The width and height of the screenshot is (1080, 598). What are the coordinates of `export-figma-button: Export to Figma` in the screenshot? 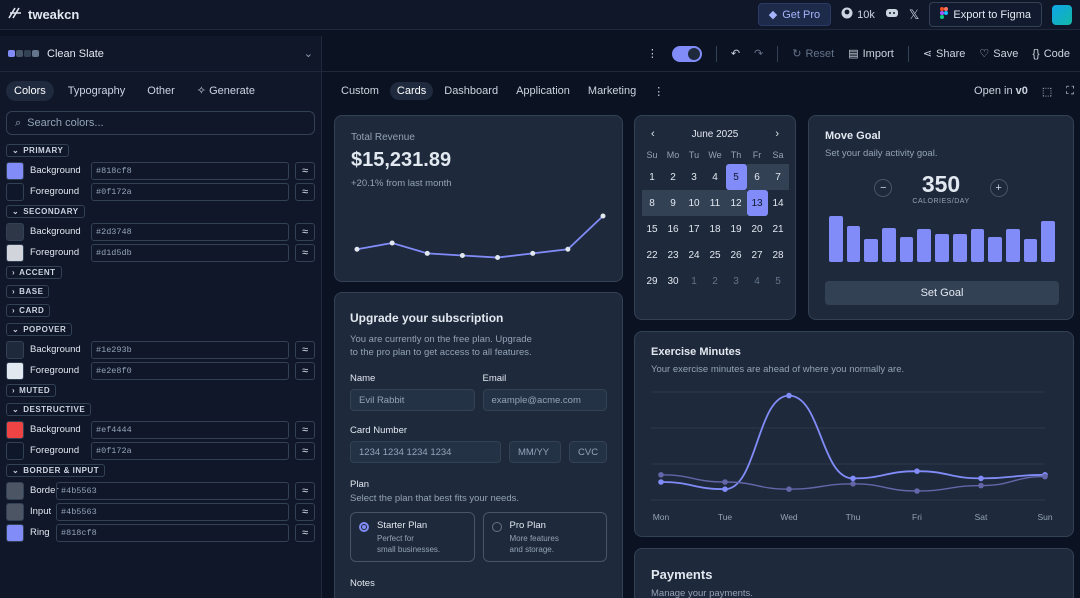 It's located at (985, 14).